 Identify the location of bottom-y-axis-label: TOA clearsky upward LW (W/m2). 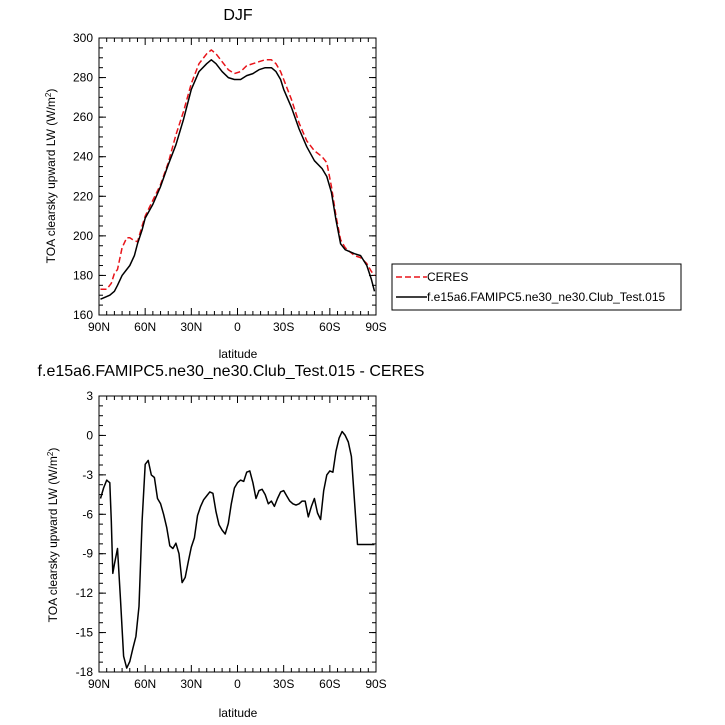
(53, 535).